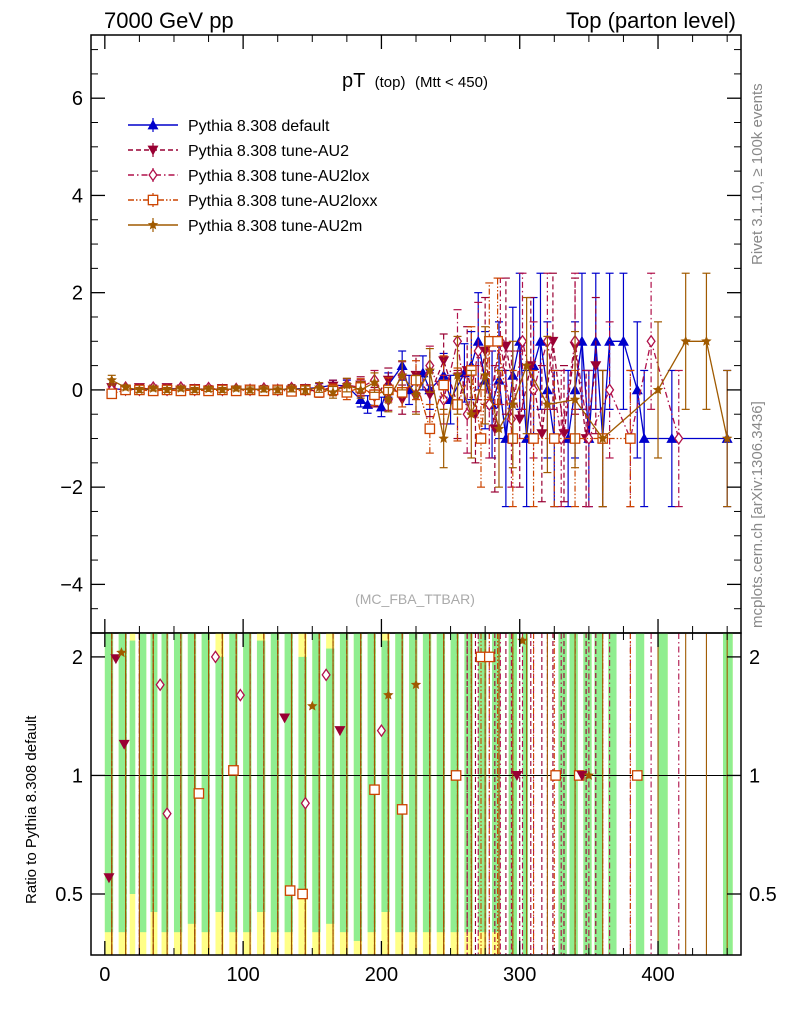  What do you see at coordinates (390, 82) in the screenshot?
I see `main-title-sub: (top)` at bounding box center [390, 82].